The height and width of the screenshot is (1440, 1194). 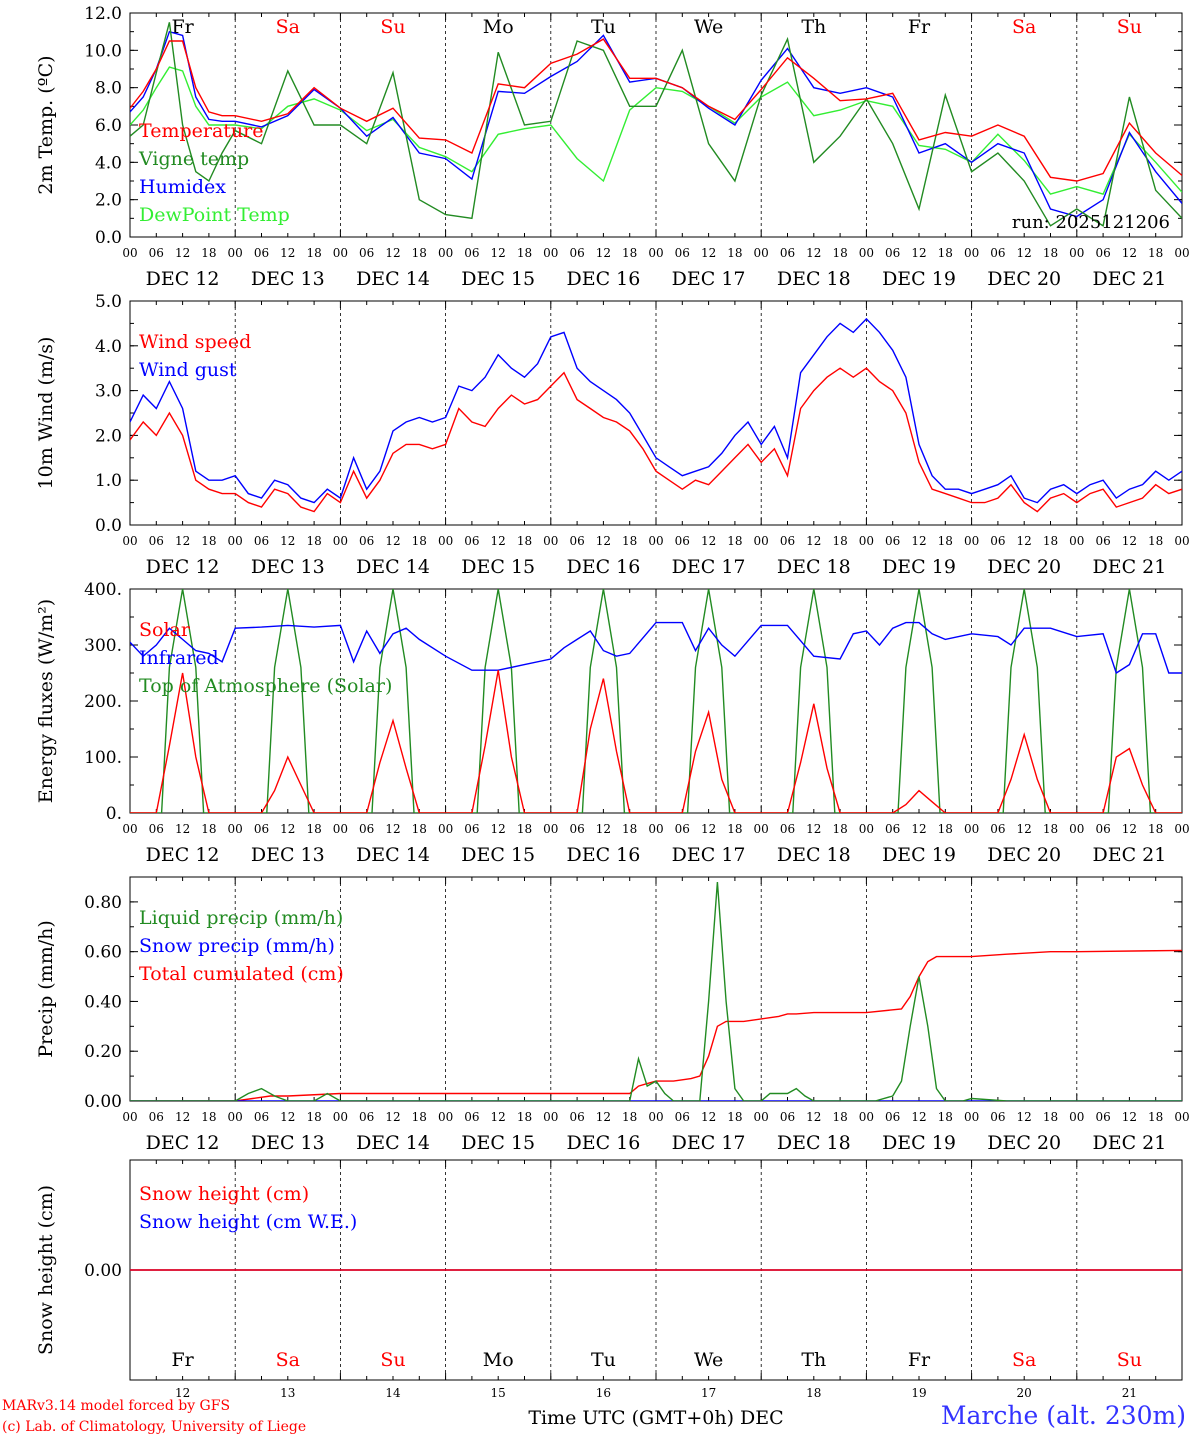 I want to click on y-tick-label: 0.80, so click(x=103, y=903).